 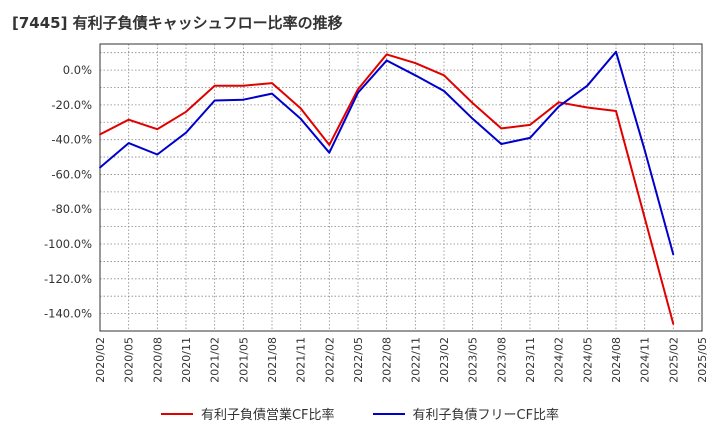 What do you see at coordinates (473, 360) in the screenshot?
I see `x-tick-label: 2023/05` at bounding box center [473, 360].